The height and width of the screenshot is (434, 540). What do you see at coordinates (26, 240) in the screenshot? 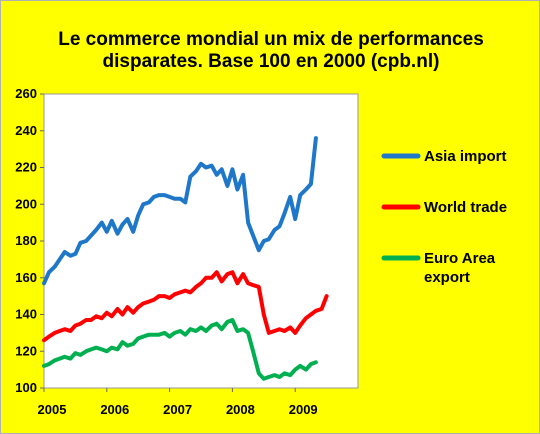
I see `y-tick-label: 180` at bounding box center [26, 240].